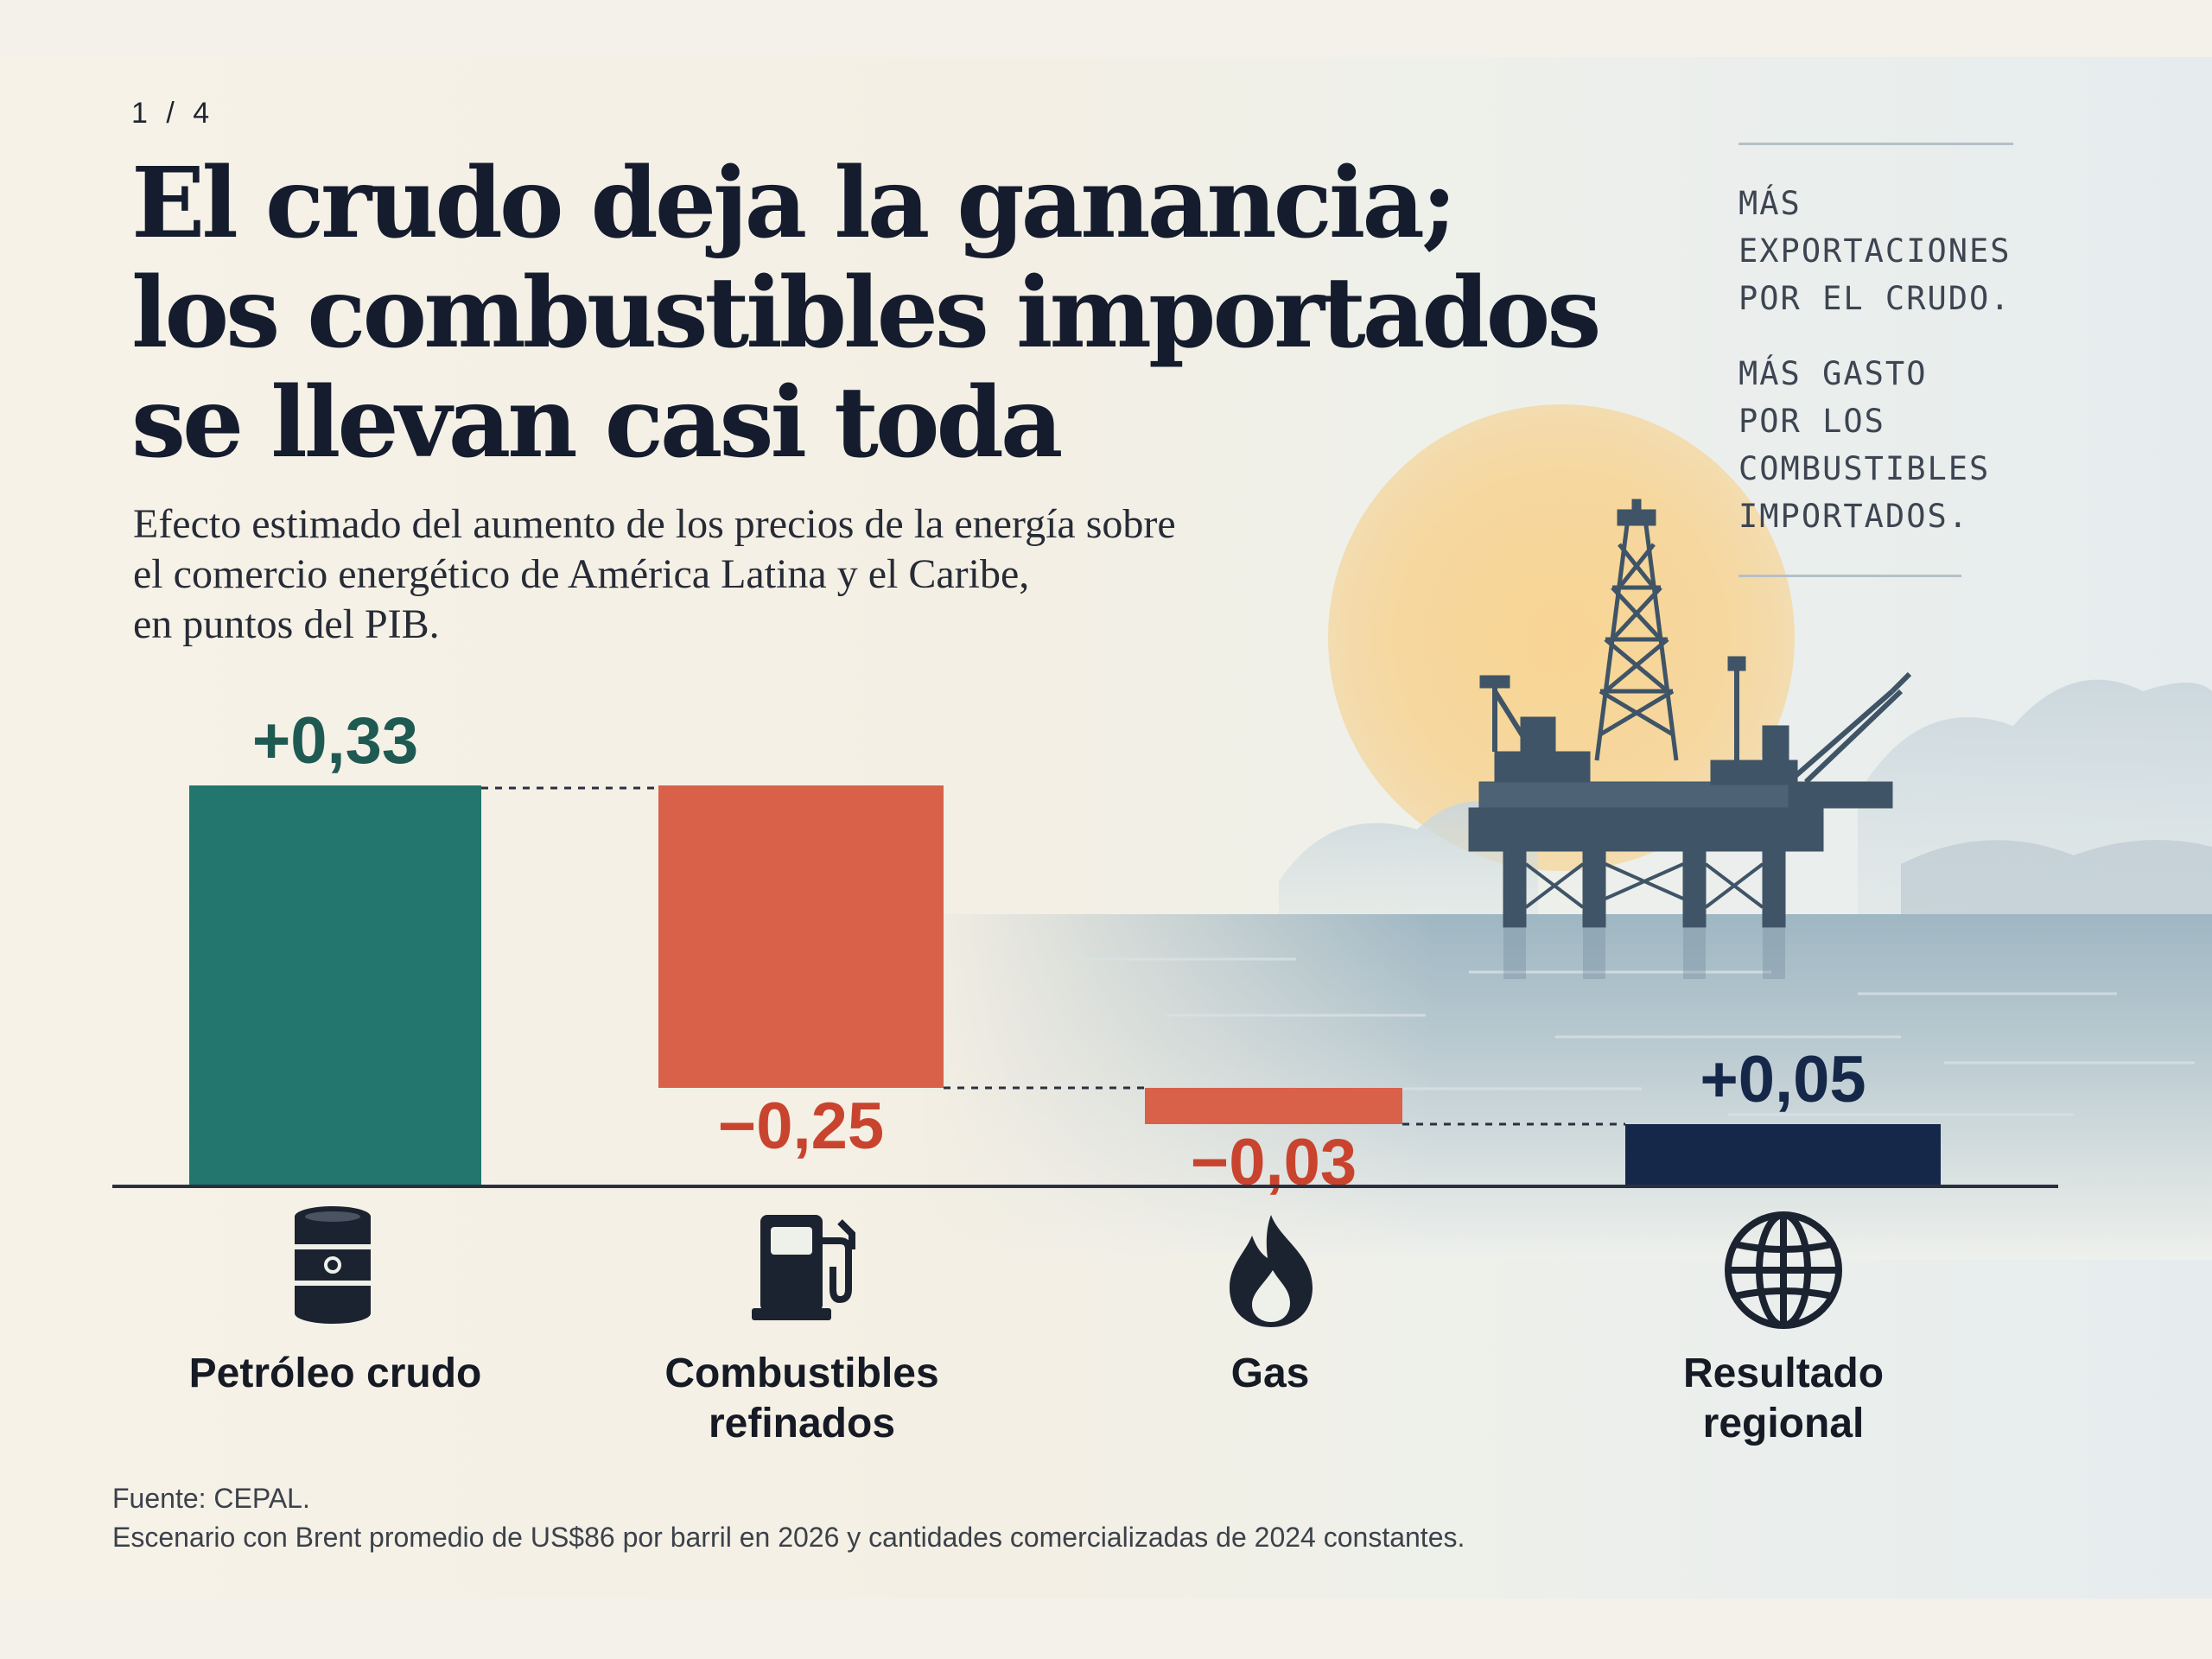 This screenshot has height=1659, width=2212. Describe the element at coordinates (1854, 516) in the screenshot. I see `side-note-line: IMPORTADOS.` at that location.